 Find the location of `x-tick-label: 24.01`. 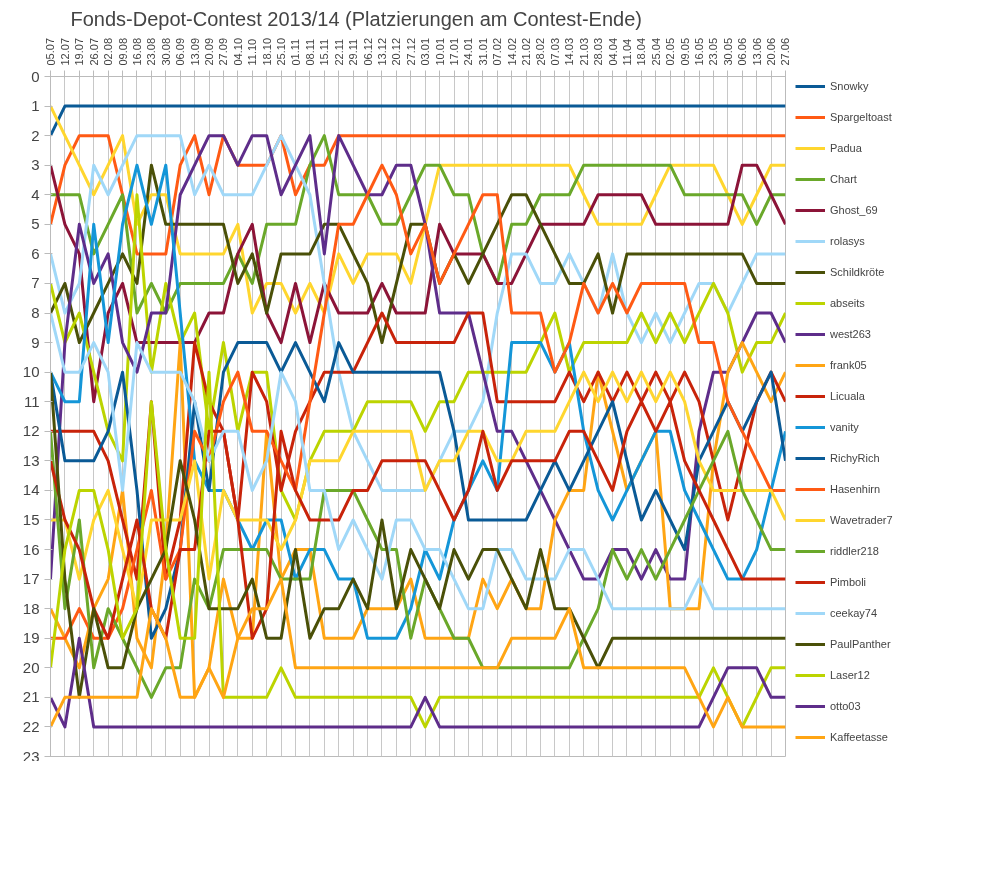

x-tick-label: 24.01 is located at coordinates (468, 51).